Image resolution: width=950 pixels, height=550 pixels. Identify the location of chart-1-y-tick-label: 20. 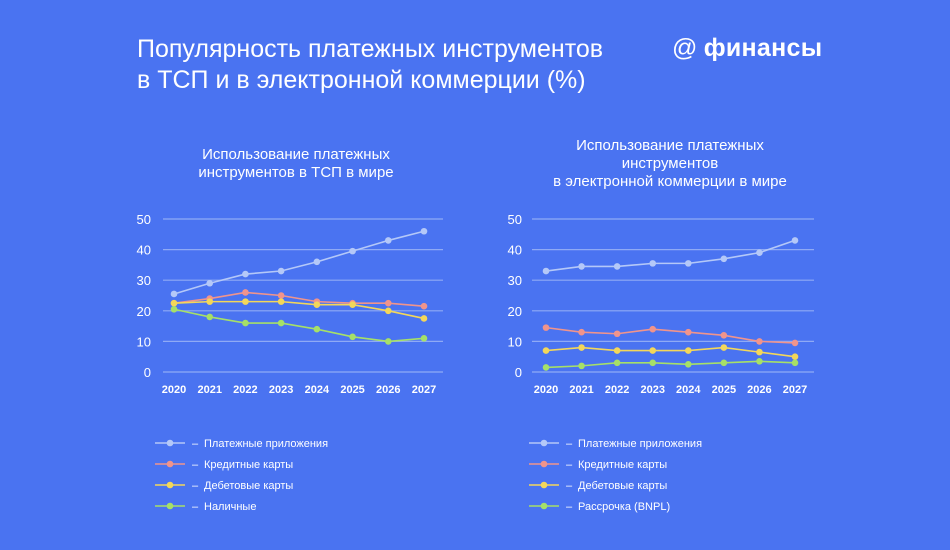
(144, 311).